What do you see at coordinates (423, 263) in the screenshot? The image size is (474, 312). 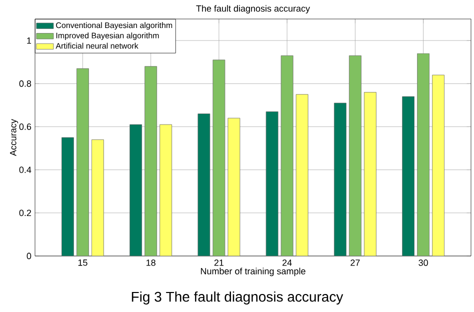 I see `x-tick-label: 30` at bounding box center [423, 263].